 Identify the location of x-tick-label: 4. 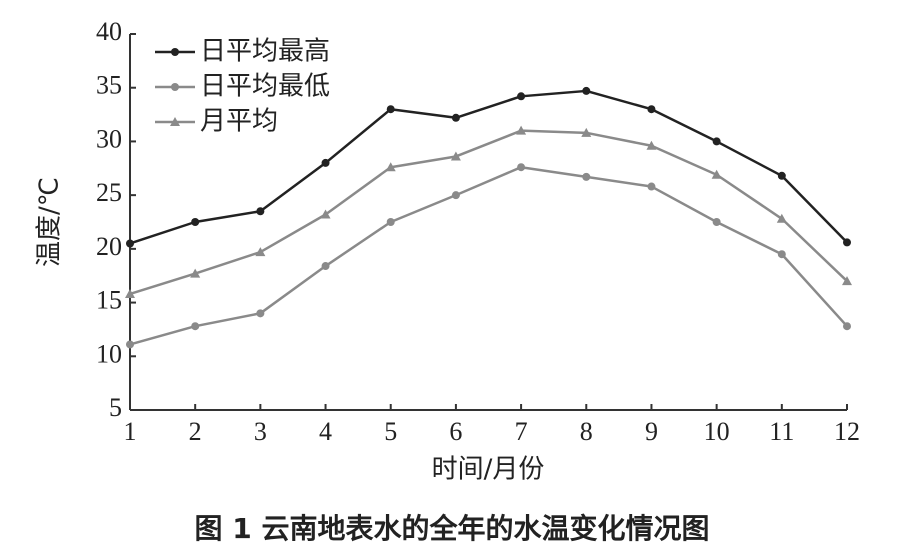
(325, 431).